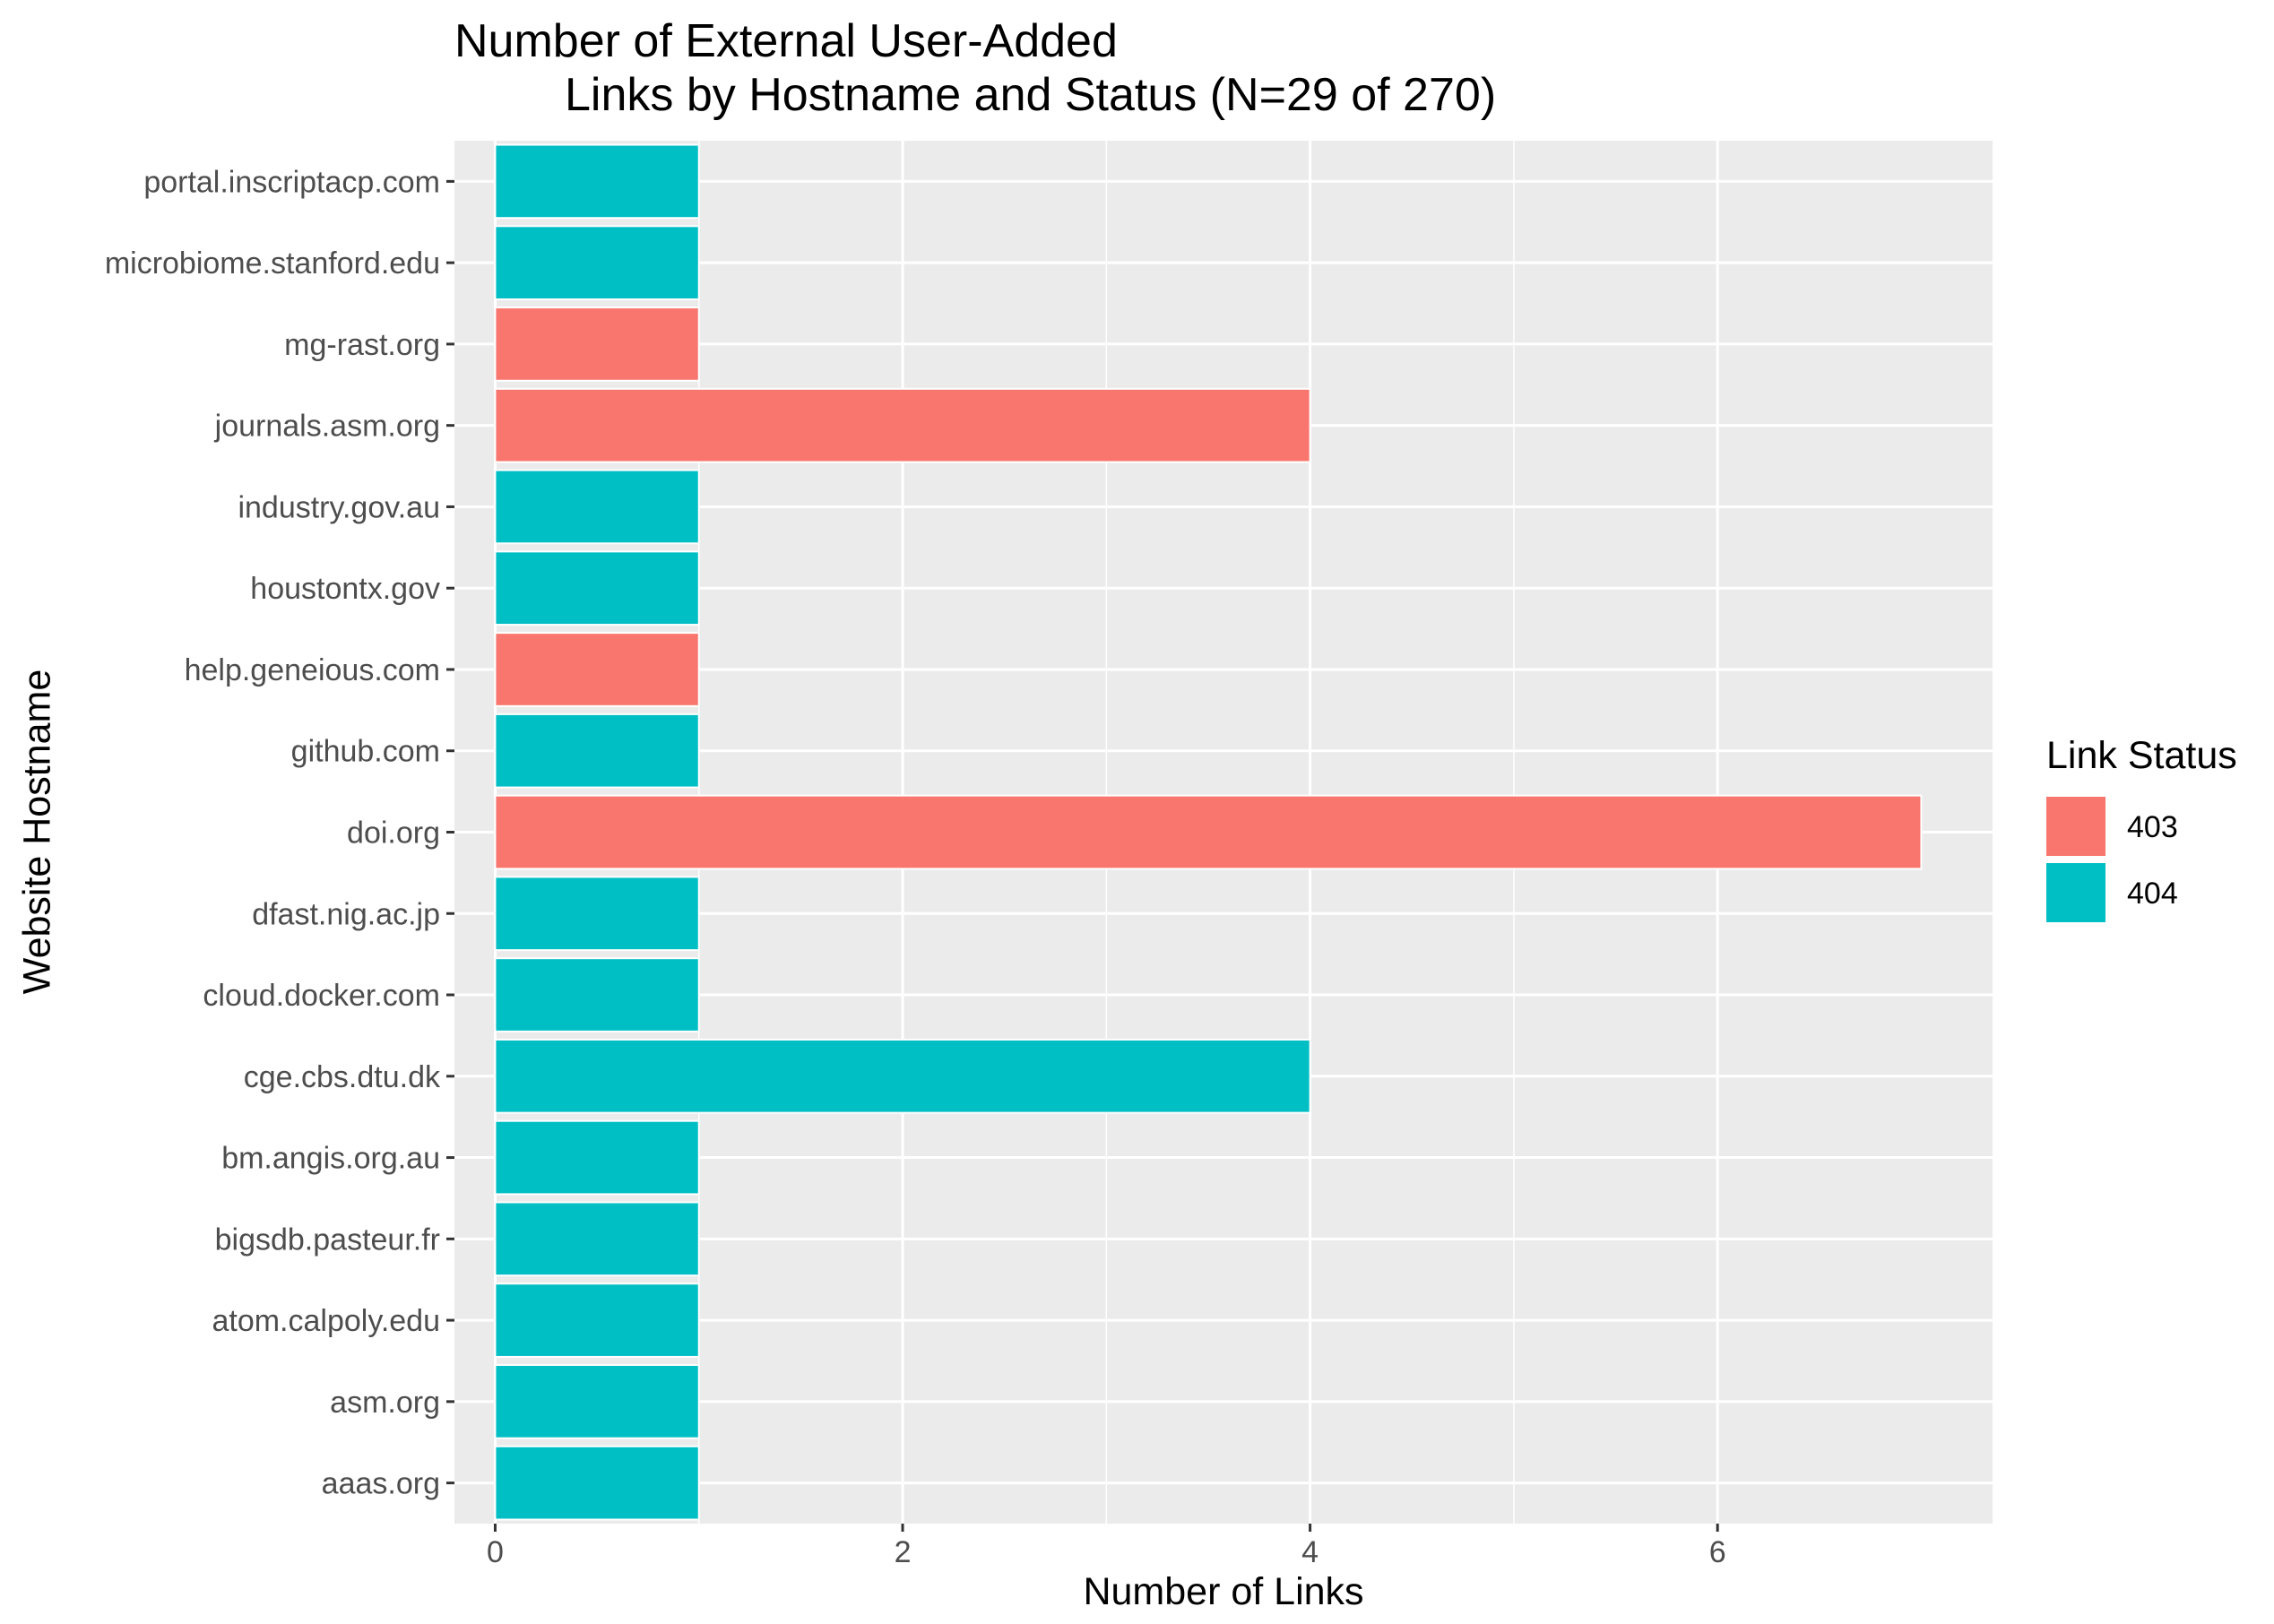 Image resolution: width=2274 pixels, height=1624 pixels. Describe the element at coordinates (291, 182) in the screenshot. I see `y-tick-label: portal.inscriptacp.com` at that location.